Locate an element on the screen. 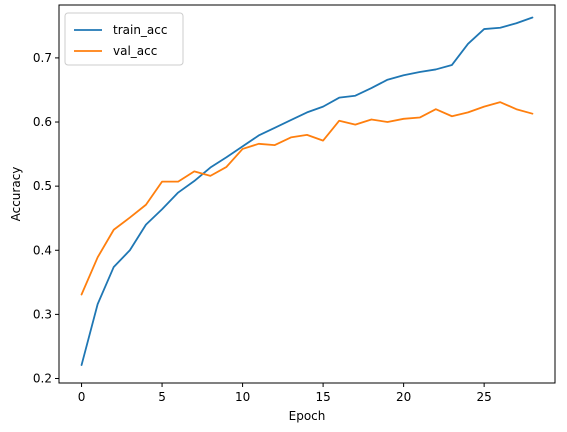  legend-box is located at coordinates (124, 39).